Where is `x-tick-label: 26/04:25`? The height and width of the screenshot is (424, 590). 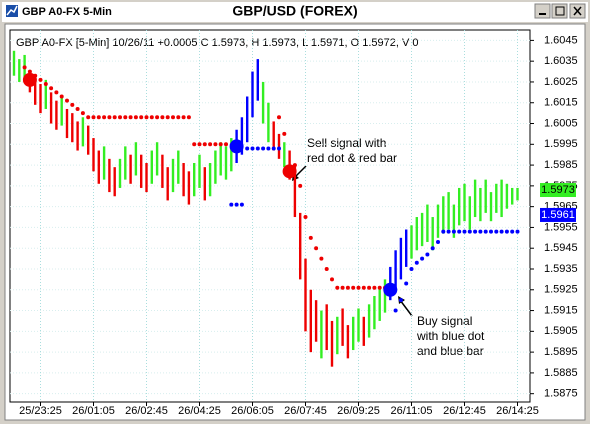 x-tick-label: 26/04:25 is located at coordinates (199, 411).